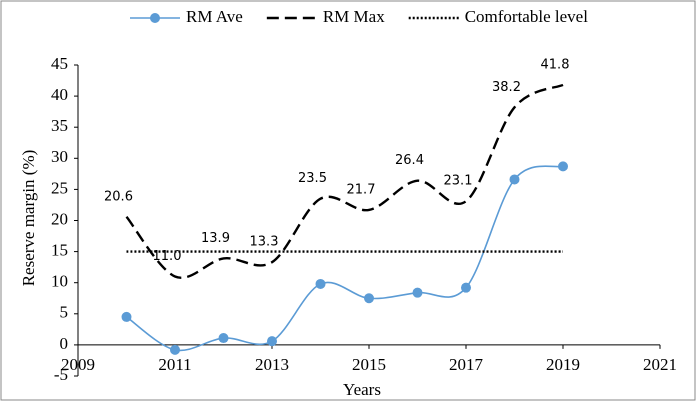 Image resolution: width=696 pixels, height=401 pixels. Describe the element at coordinates (458, 181) in the screenshot. I see `data-label: 23.1` at that location.